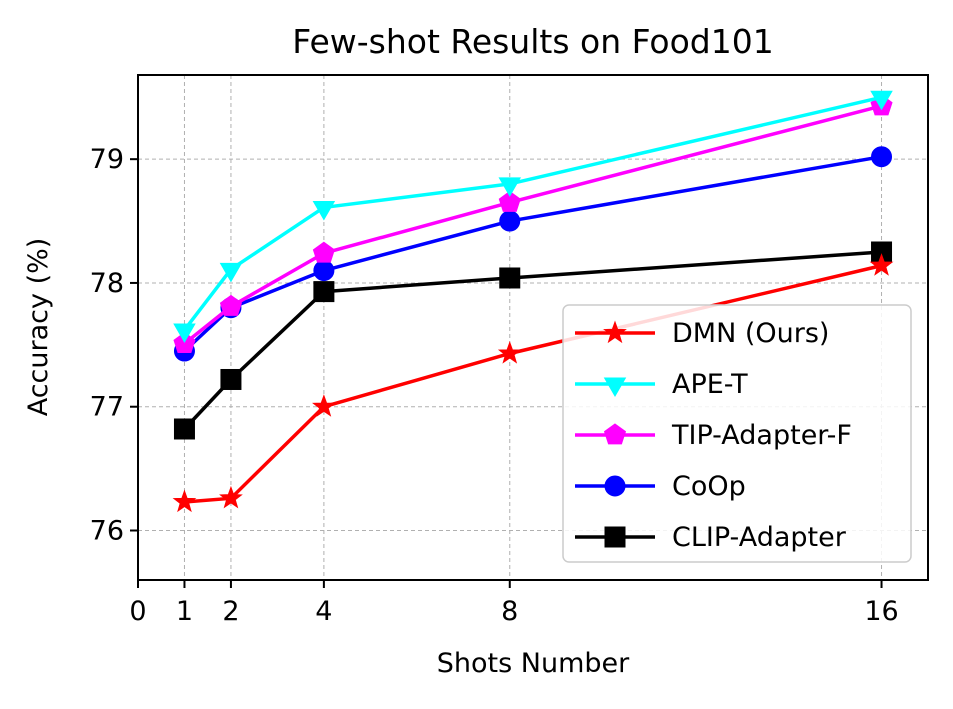 This screenshot has width=953, height=709. Describe the element at coordinates (323, 611) in the screenshot. I see `x-tick-label: 4` at that location.